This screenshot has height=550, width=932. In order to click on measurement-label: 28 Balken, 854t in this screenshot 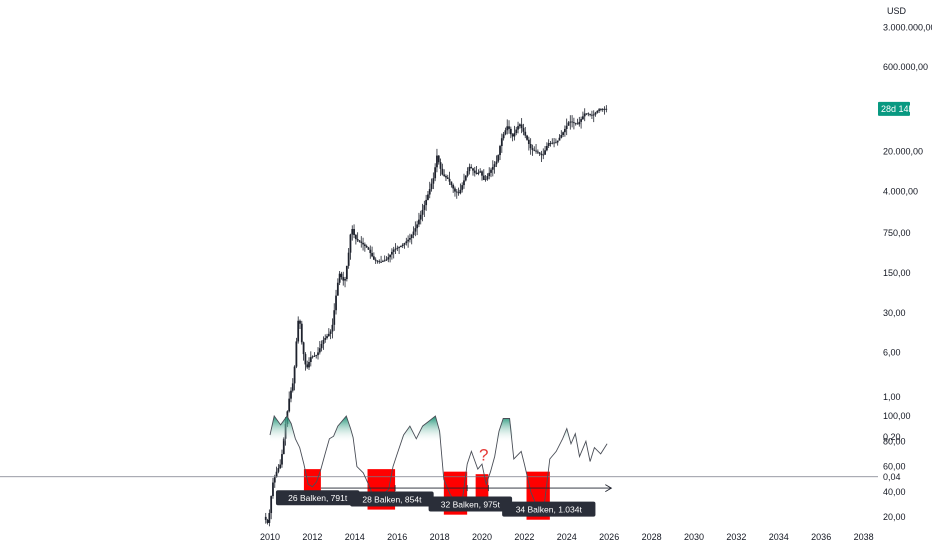, I will do `click(392, 499)`.